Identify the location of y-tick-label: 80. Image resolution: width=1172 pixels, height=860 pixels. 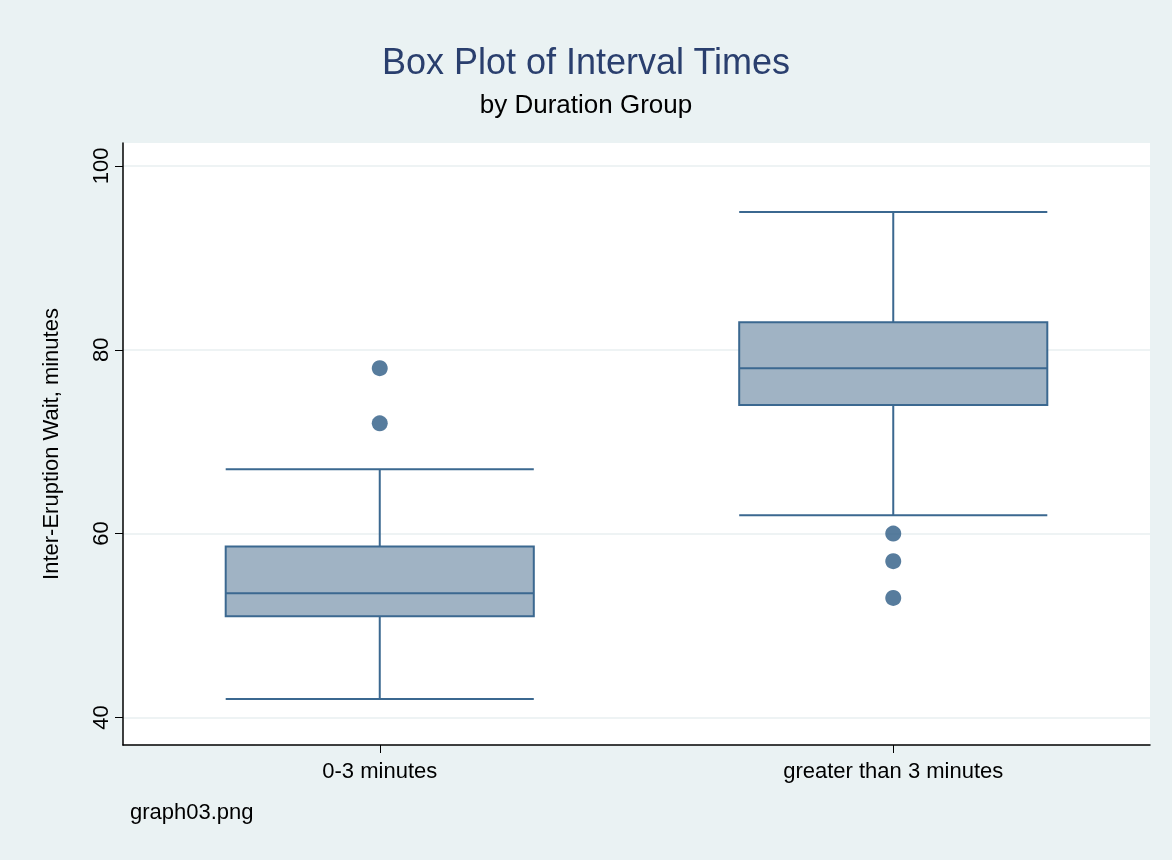
(100, 350).